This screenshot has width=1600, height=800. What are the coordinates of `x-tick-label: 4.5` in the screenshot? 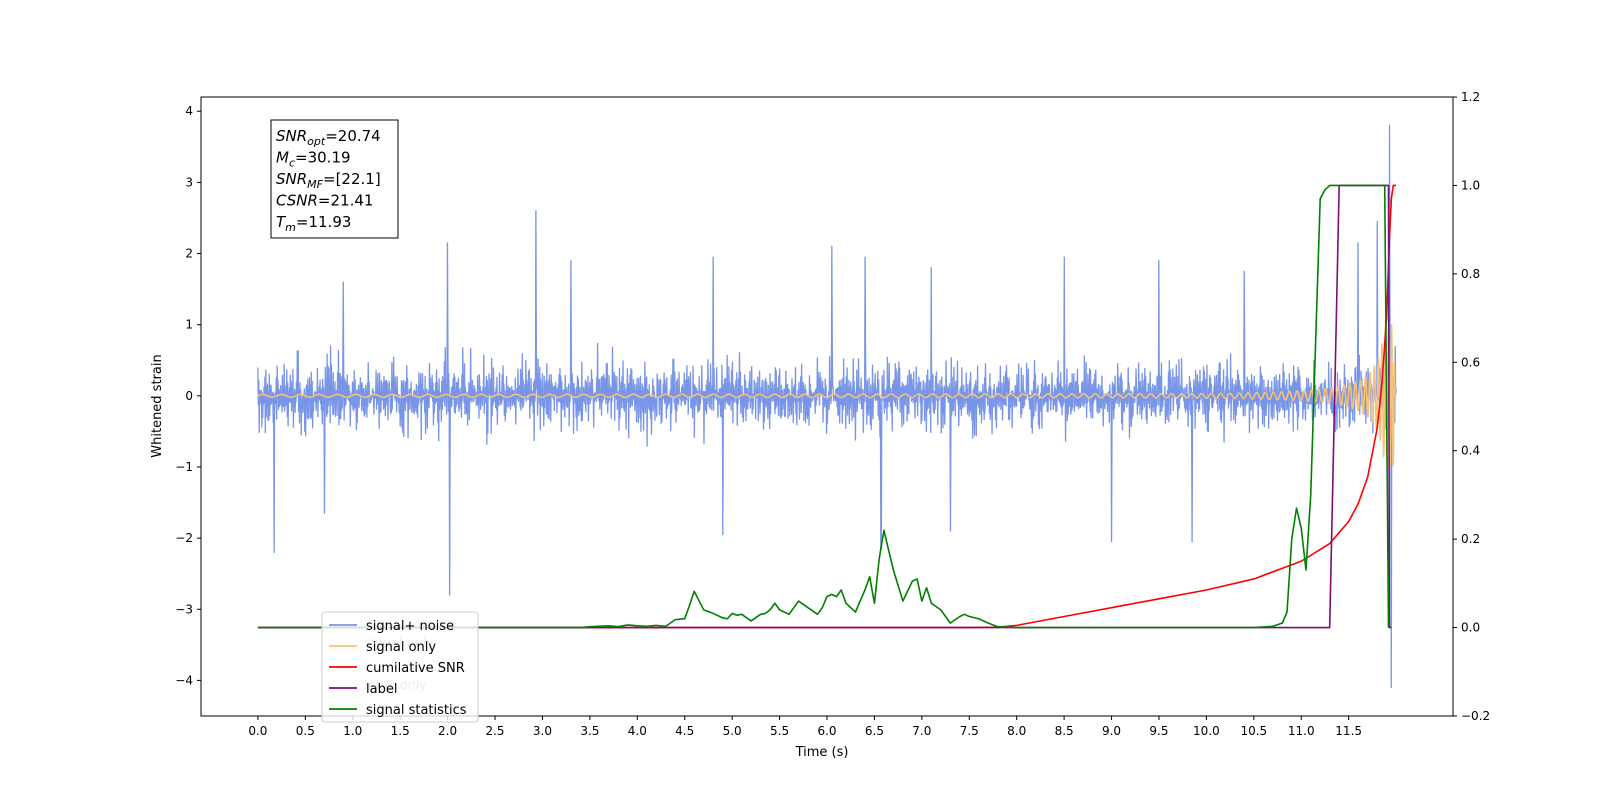 It's located at (684, 731).